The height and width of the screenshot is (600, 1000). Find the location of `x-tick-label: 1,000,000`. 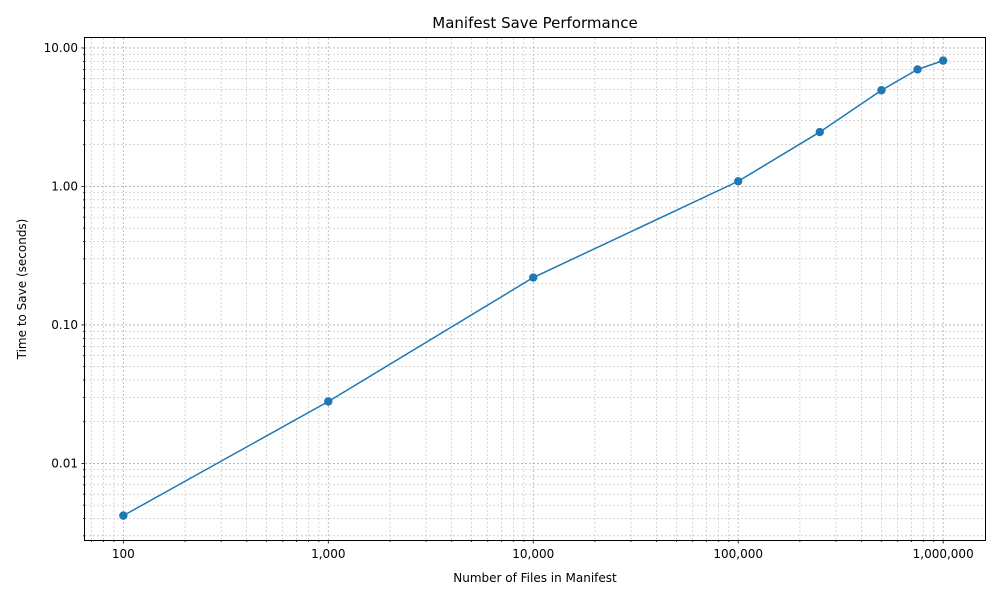

x-tick-label: 1,000,000 is located at coordinates (943, 554).